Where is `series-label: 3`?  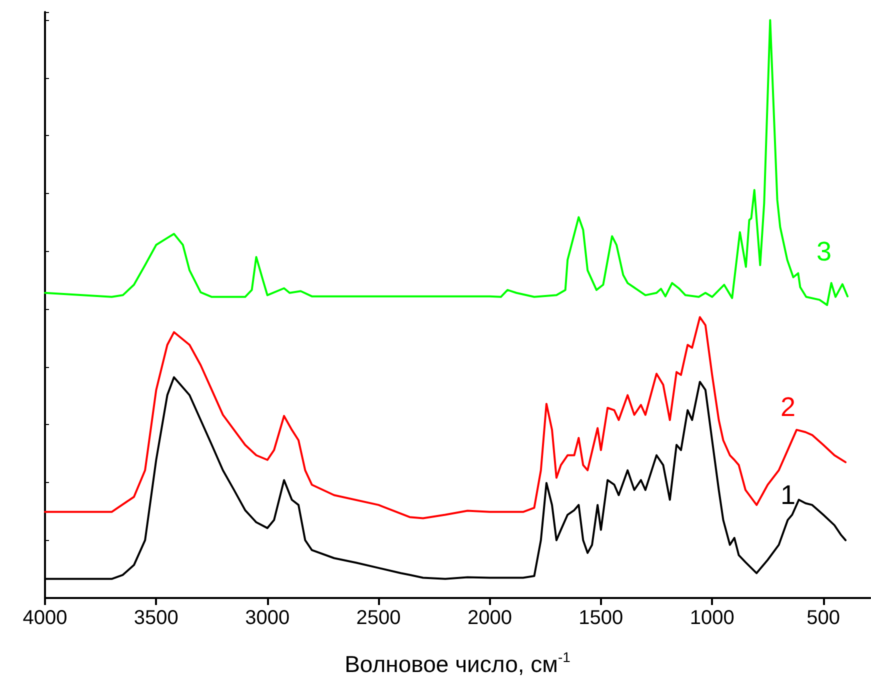 series-label: 3 is located at coordinates (824, 251).